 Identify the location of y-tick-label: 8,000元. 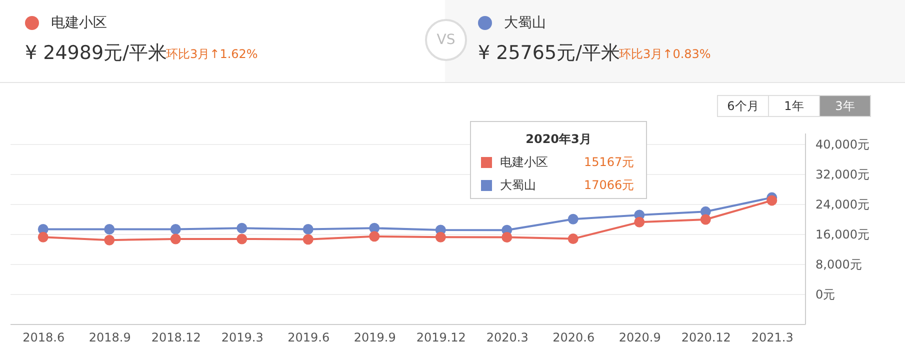
(839, 265).